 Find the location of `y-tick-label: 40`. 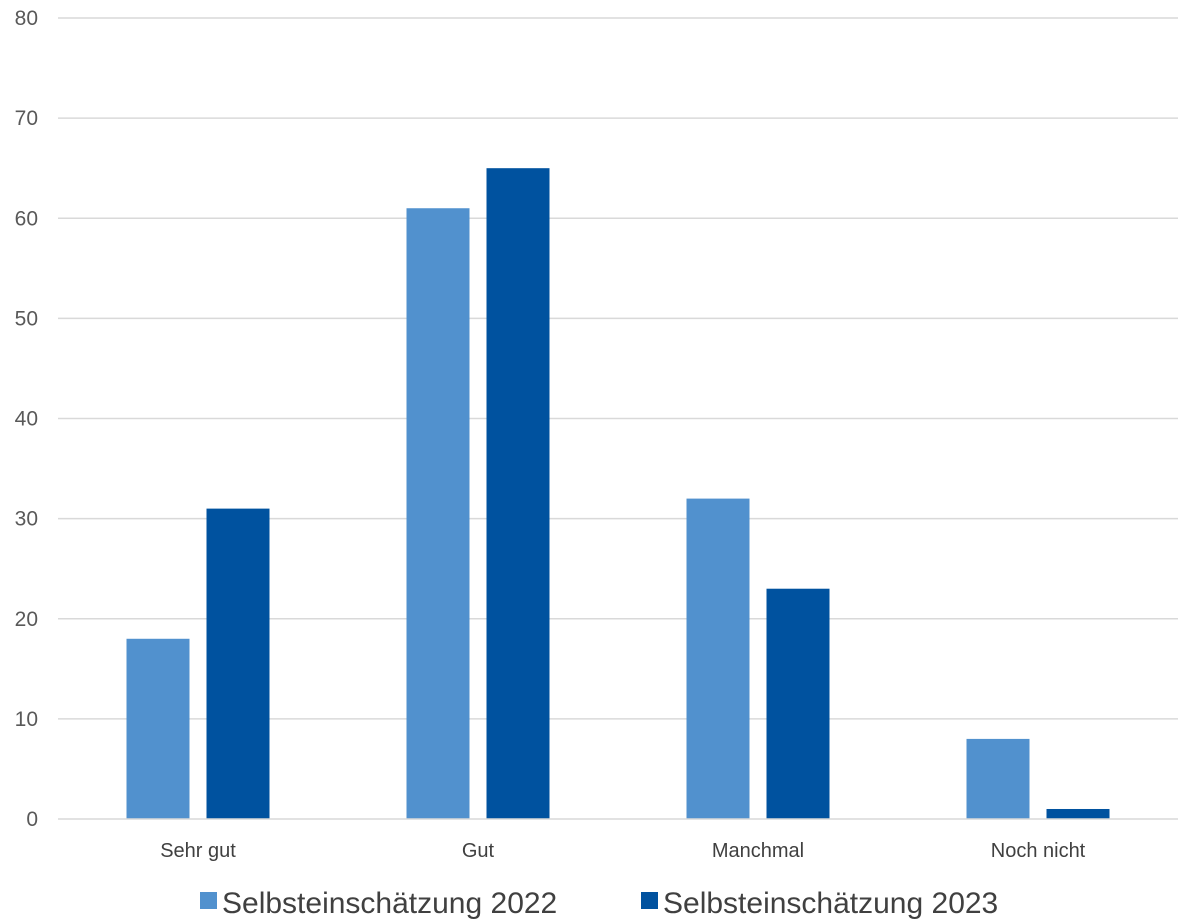

y-tick-label: 40 is located at coordinates (26, 419).